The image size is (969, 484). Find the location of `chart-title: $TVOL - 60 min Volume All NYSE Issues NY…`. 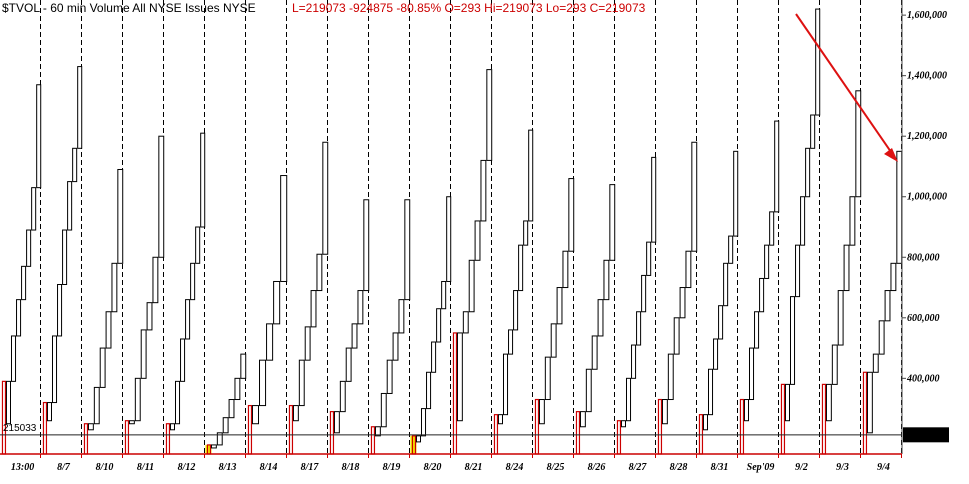

chart-title: $TVOL - 60 min Volume All NYSE Issues NY… is located at coordinates (129, 8).